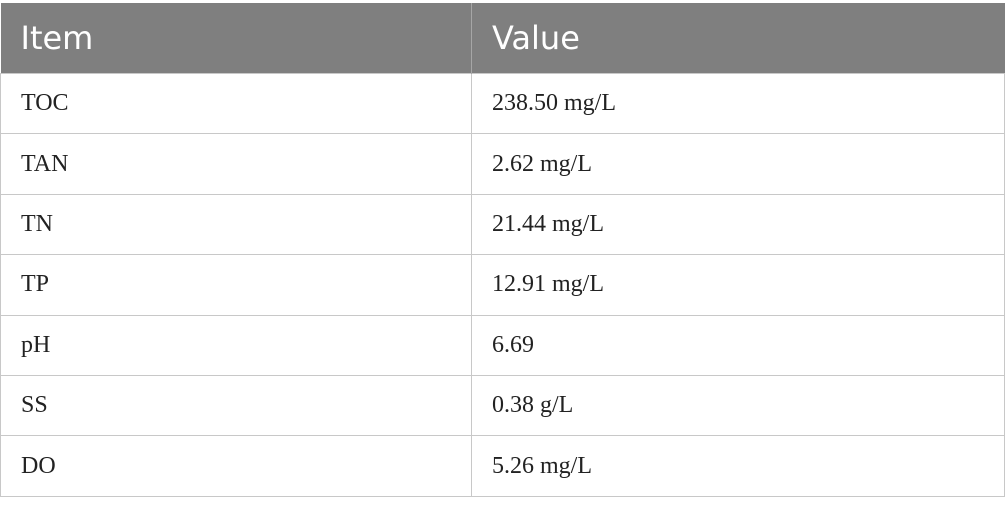 This screenshot has height=521, width=1005. What do you see at coordinates (738, 285) in the screenshot?
I see `value-cell: 12.91 mg/L` at bounding box center [738, 285].